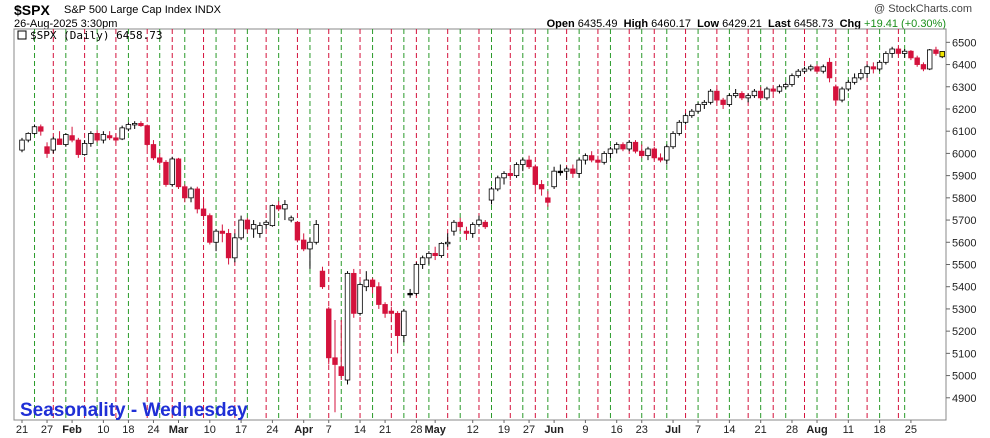  What do you see at coordinates (210, 430) in the screenshot?
I see `x-tick-label: 10` at bounding box center [210, 430].